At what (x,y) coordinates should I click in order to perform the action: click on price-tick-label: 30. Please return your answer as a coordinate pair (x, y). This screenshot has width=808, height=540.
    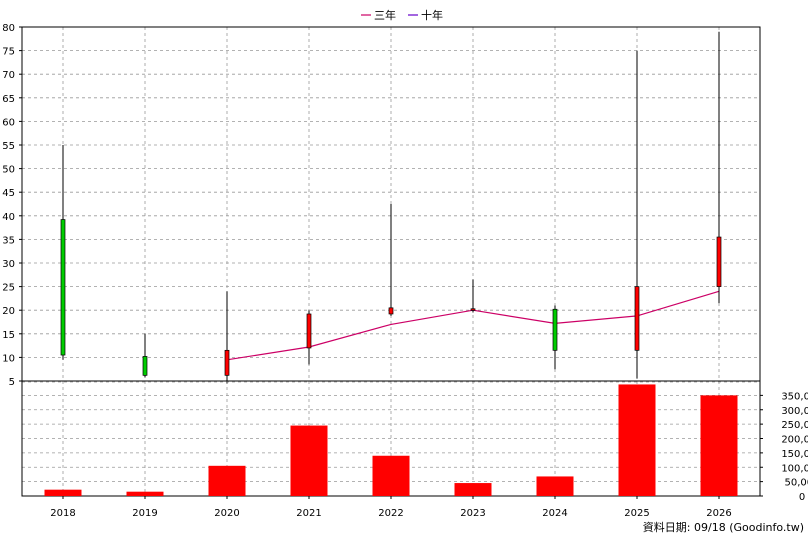
    Looking at the image, I should click on (8, 264).